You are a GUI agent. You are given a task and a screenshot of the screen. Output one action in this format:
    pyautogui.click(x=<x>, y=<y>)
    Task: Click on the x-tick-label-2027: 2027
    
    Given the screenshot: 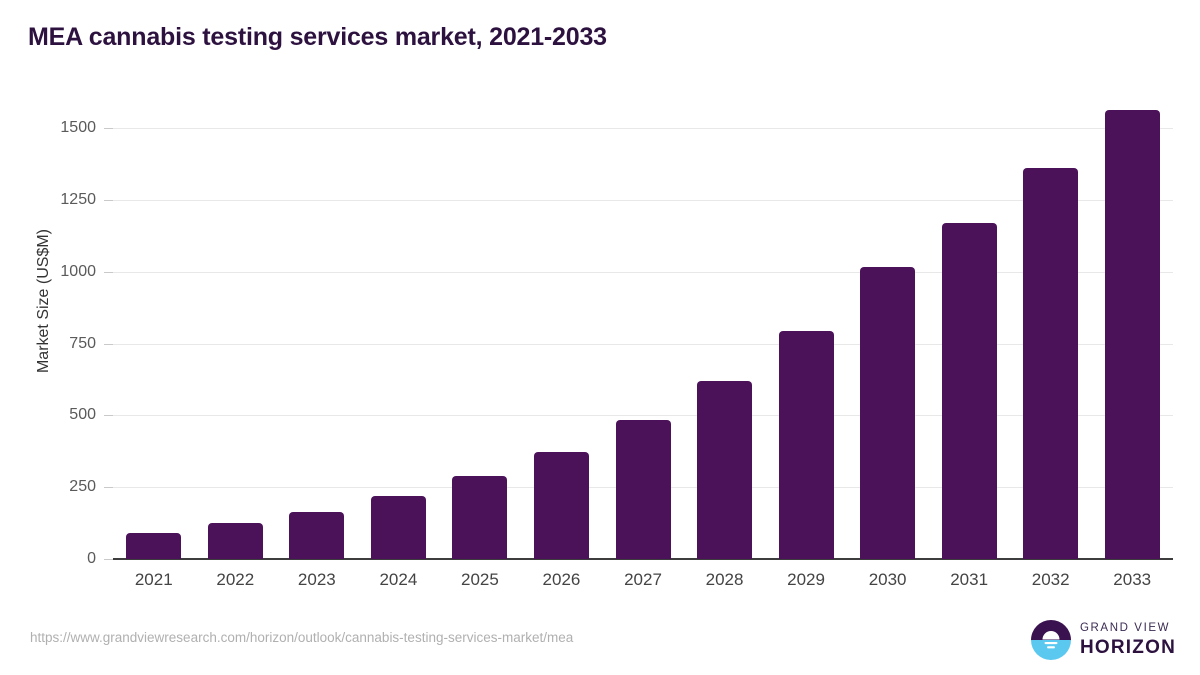 What is the action you would take?
    pyautogui.click(x=643, y=579)
    